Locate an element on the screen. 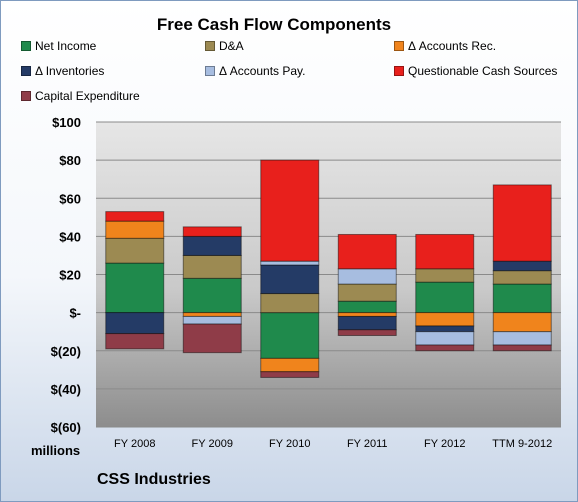  company-name: CSS Industries is located at coordinates (154, 479).